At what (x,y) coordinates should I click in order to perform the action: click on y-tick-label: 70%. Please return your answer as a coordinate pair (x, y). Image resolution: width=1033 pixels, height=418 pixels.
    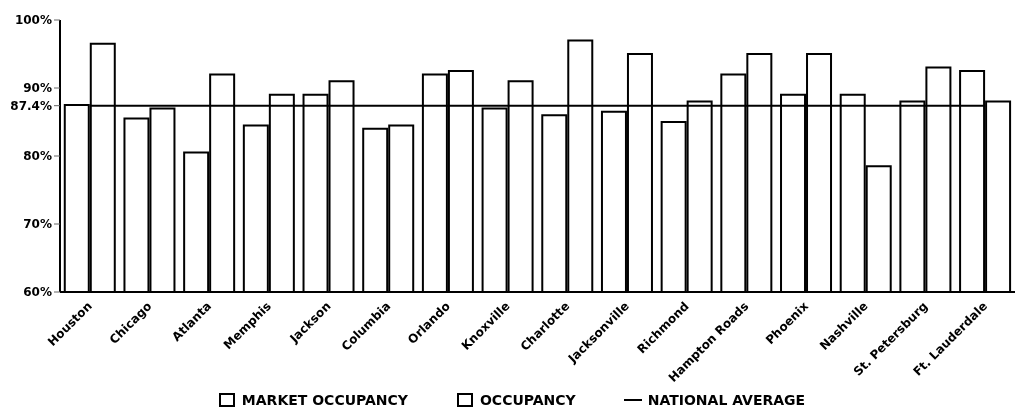
    Looking at the image, I should click on (37, 224).